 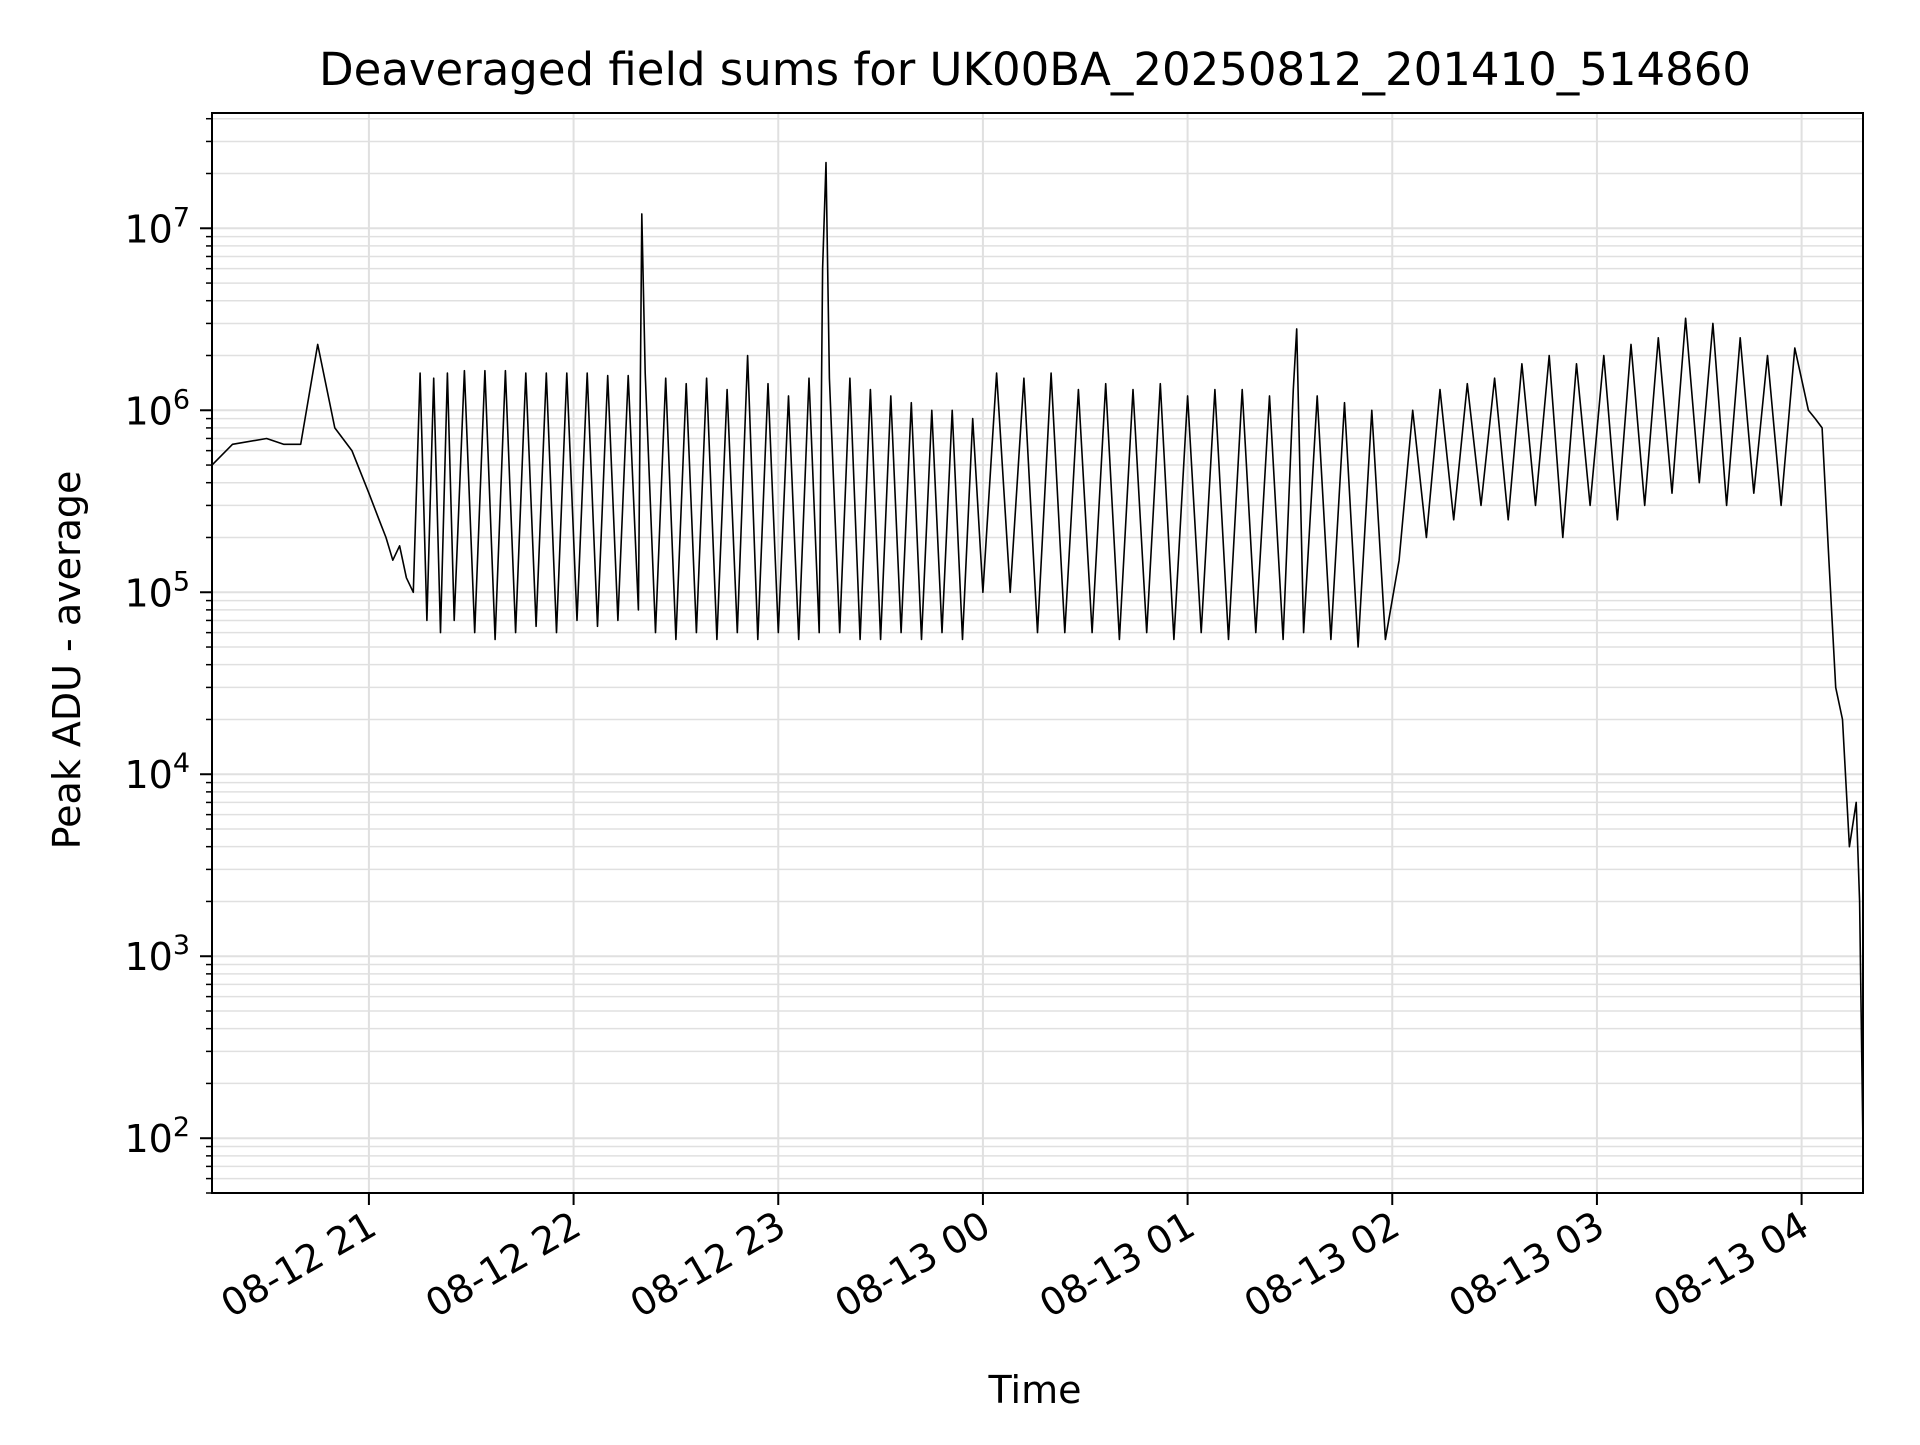 I want to click on y-tick-label: 103, so click(x=157, y=954).